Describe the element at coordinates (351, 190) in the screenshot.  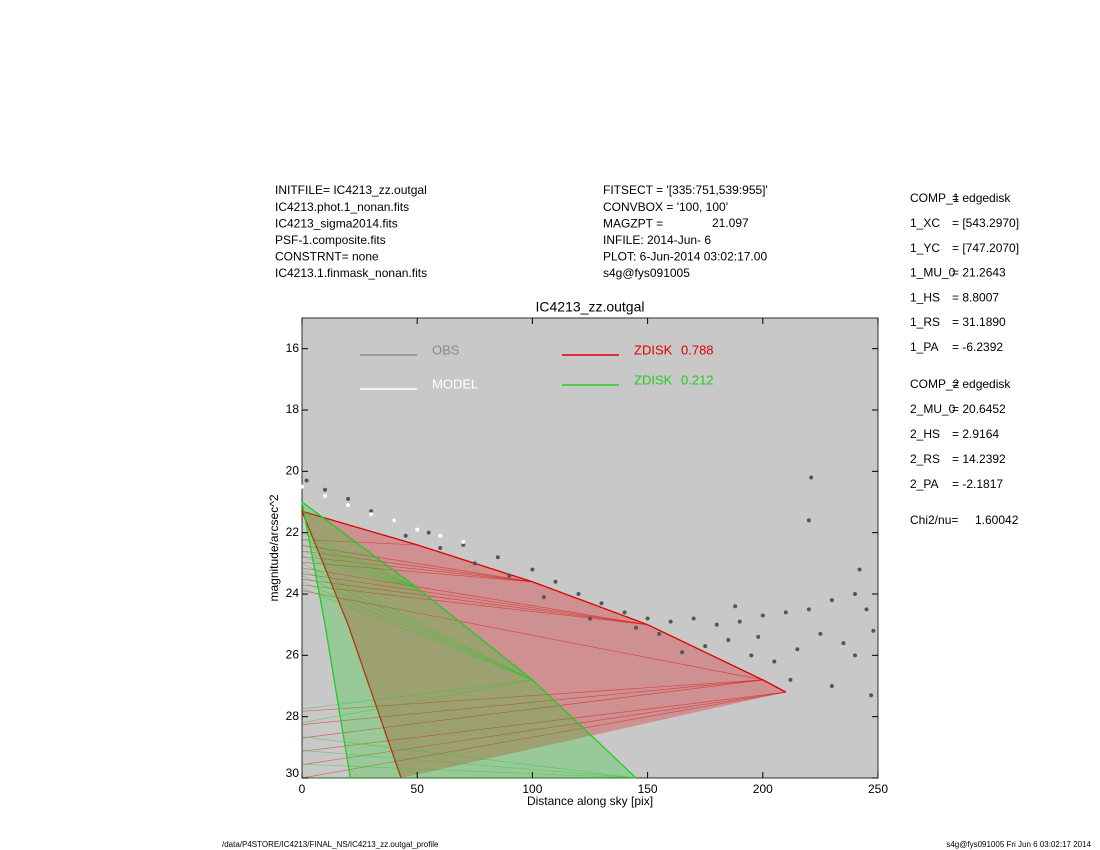
I see `header-line: INITFILE= IC4213_zz.outgal` at that location.